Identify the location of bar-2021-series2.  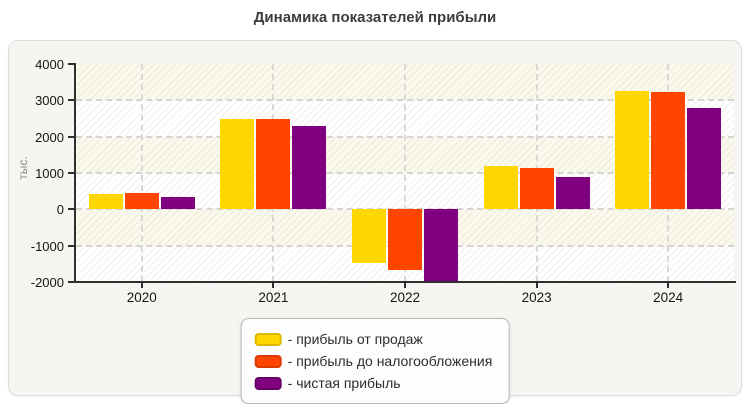
(309, 168).